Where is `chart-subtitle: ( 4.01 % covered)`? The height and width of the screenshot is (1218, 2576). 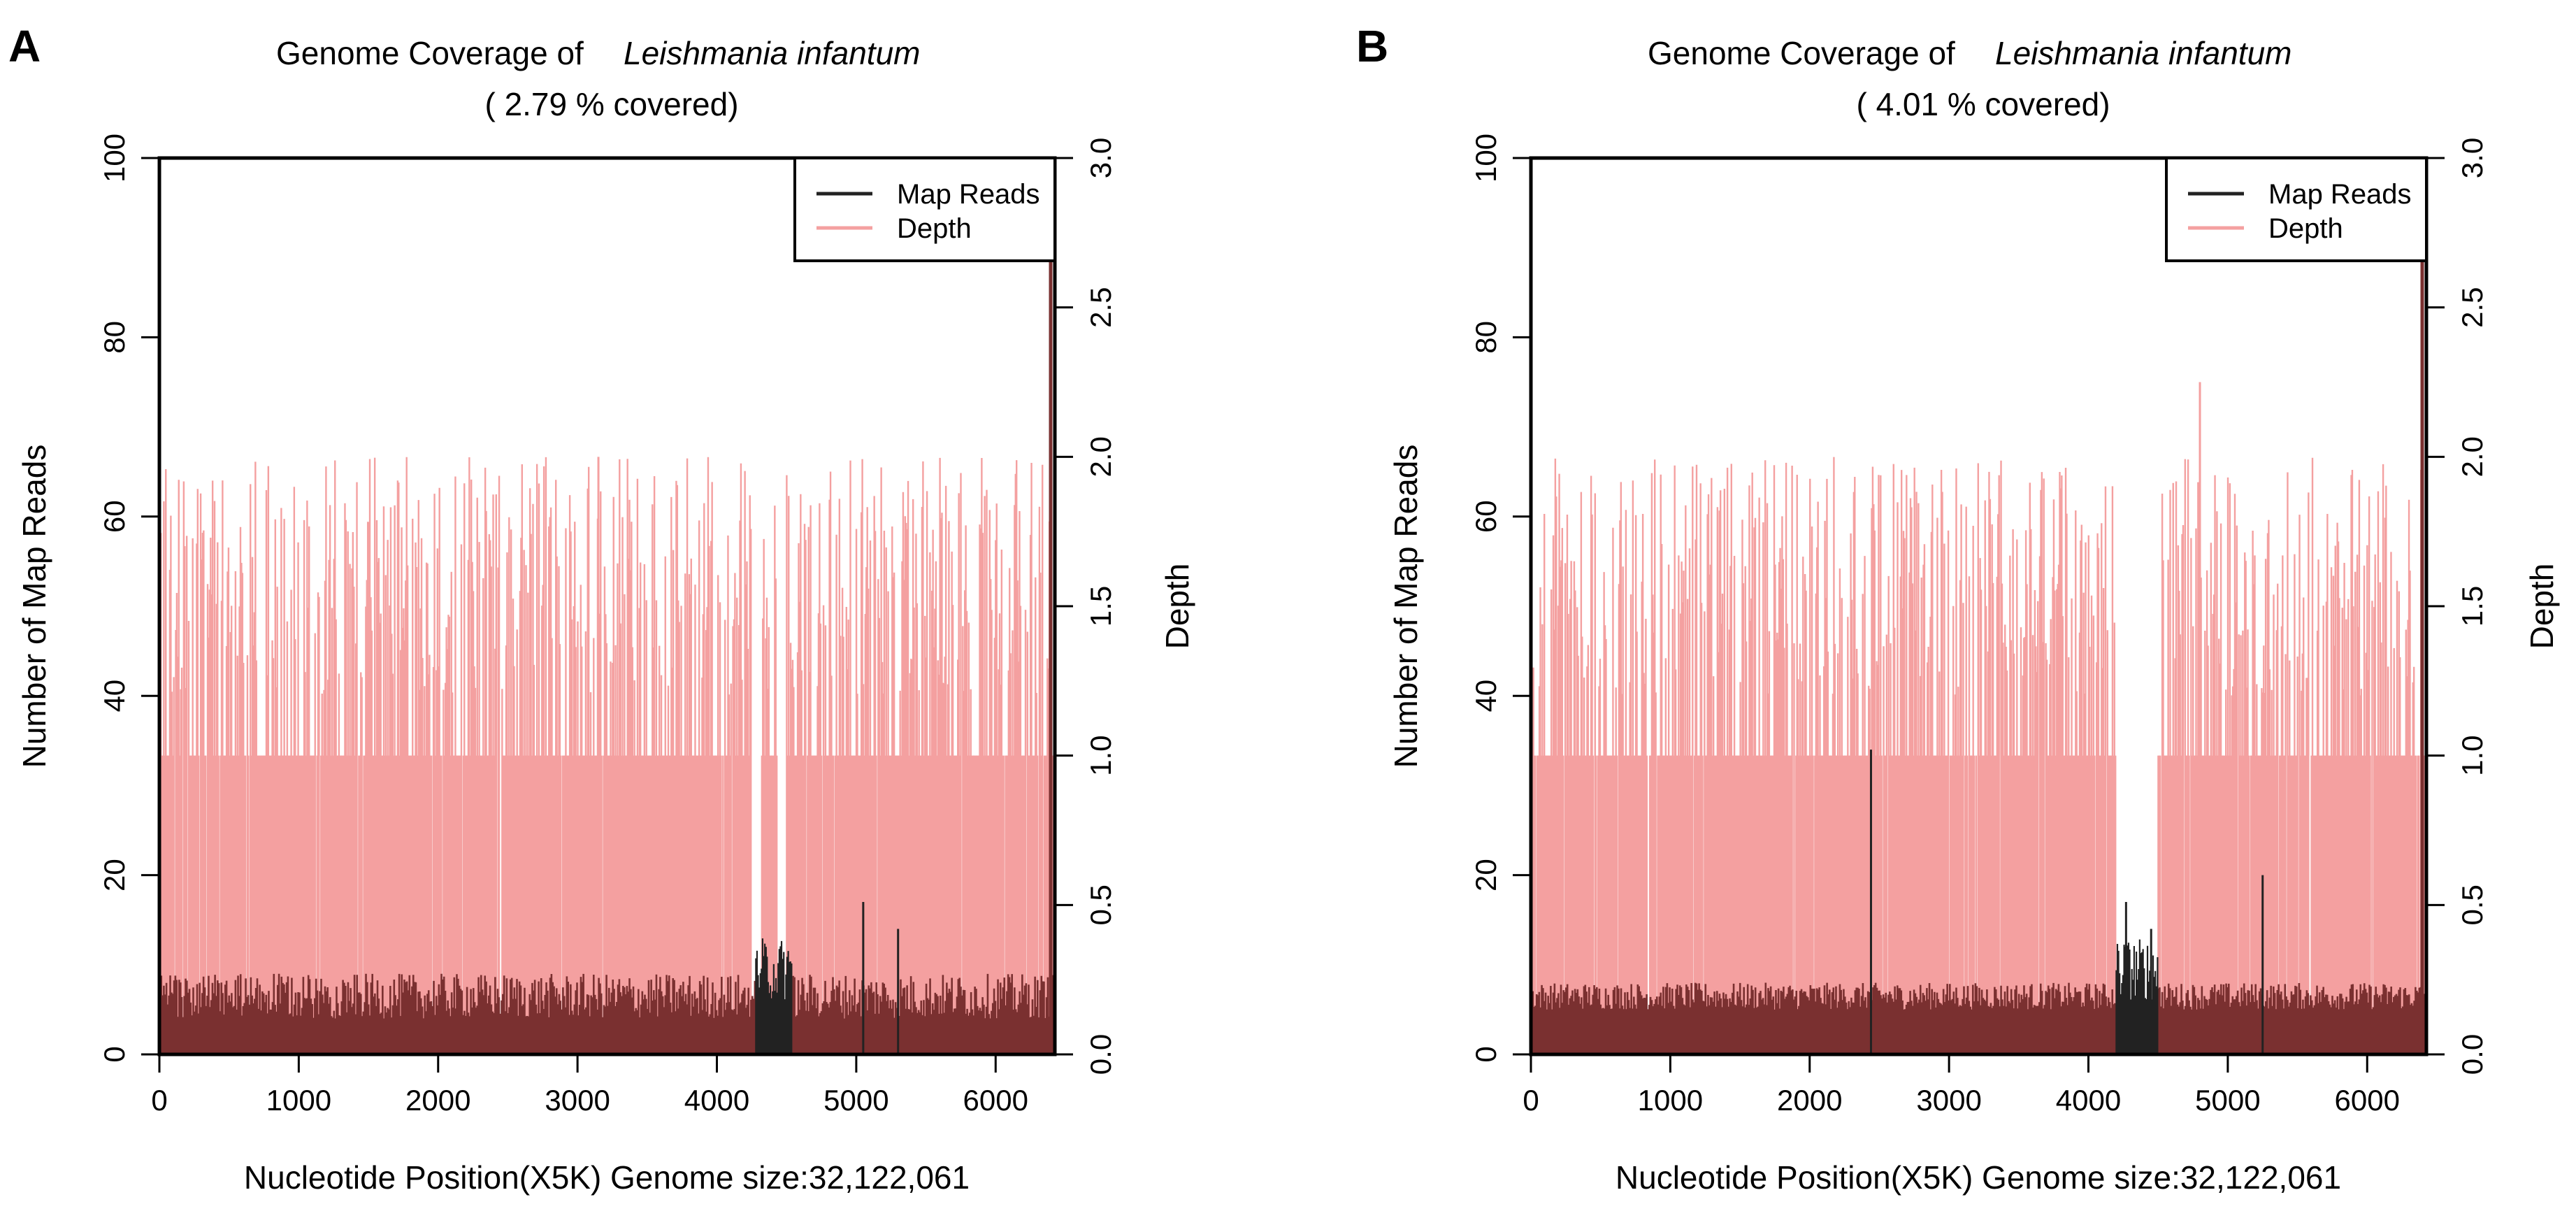
chart-subtitle: ( 4.01 % covered) is located at coordinates (1983, 104).